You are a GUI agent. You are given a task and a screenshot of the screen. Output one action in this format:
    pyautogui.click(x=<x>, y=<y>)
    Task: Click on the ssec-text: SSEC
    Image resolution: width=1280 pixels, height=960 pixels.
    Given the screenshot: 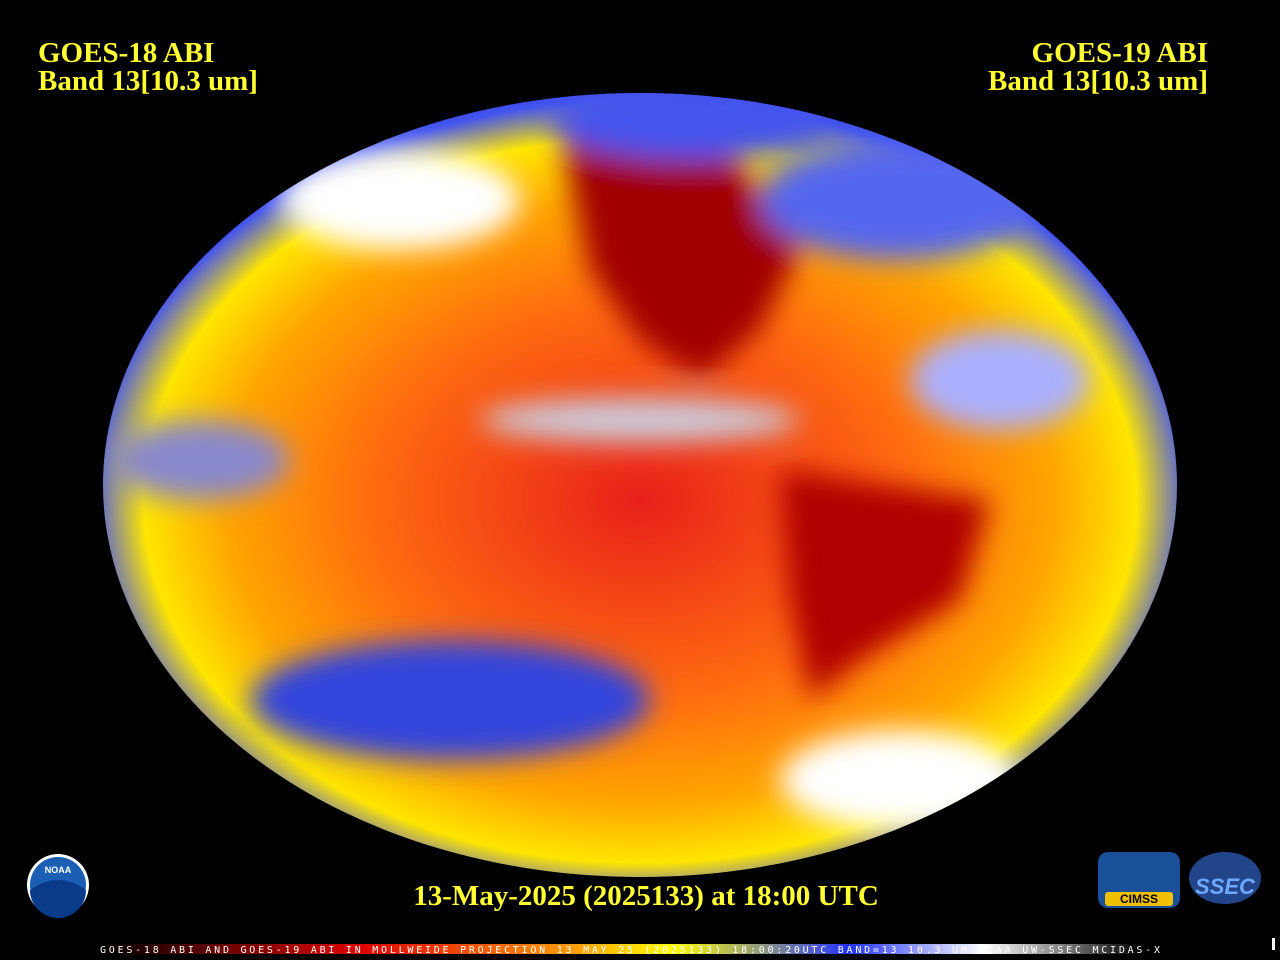 What is the action you would take?
    pyautogui.click(x=1225, y=886)
    